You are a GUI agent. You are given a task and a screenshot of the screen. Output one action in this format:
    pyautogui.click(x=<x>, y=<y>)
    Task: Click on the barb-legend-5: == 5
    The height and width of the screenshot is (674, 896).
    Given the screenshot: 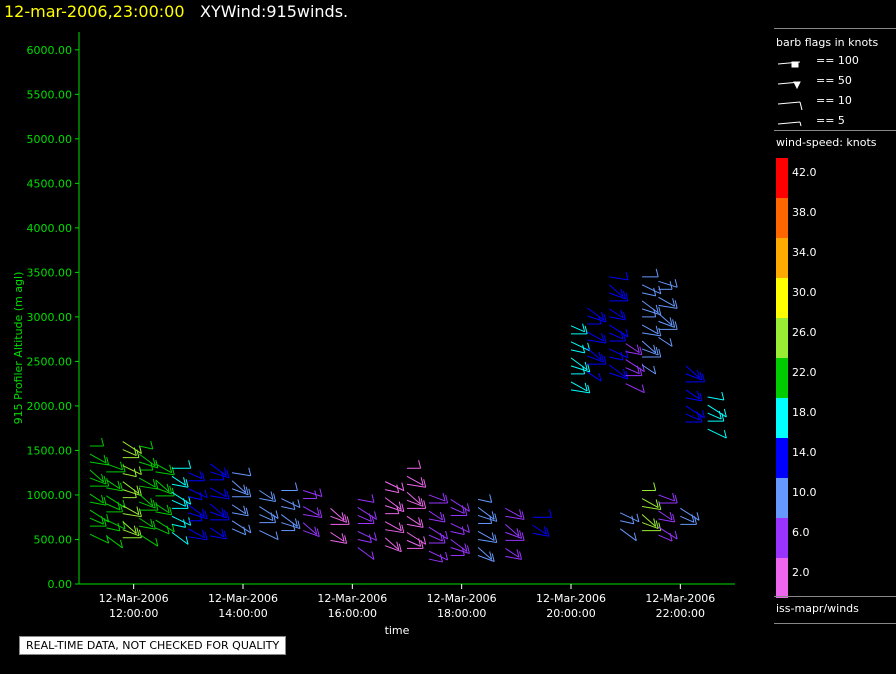 What is the action you would take?
    pyautogui.click(x=830, y=120)
    